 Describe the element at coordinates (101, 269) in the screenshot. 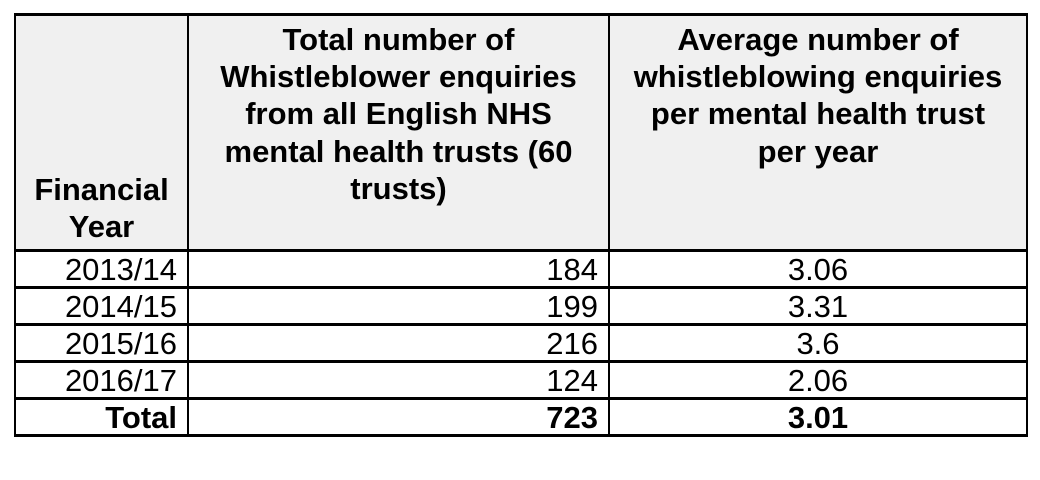

I see `year-cell: 2013/14` at that location.